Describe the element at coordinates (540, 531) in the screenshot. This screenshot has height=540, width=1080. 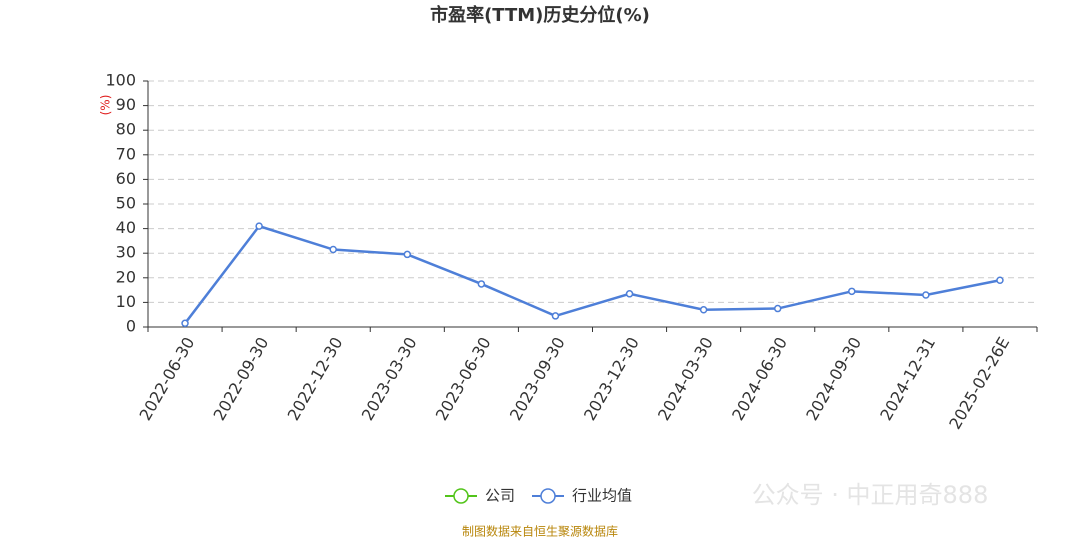
I see `source-note: 制图数据来自恒生聚源数据库` at that location.